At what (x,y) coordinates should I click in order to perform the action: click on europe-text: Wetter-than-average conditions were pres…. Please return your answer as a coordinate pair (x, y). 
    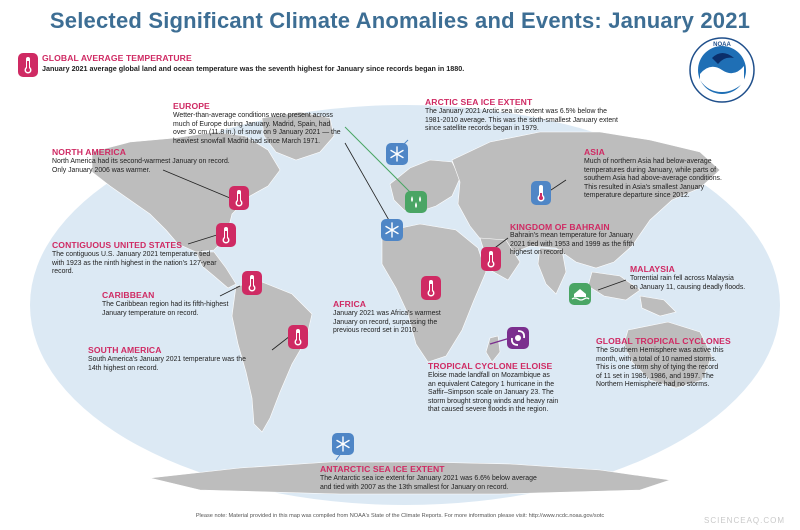
    Looking at the image, I should click on (257, 129).